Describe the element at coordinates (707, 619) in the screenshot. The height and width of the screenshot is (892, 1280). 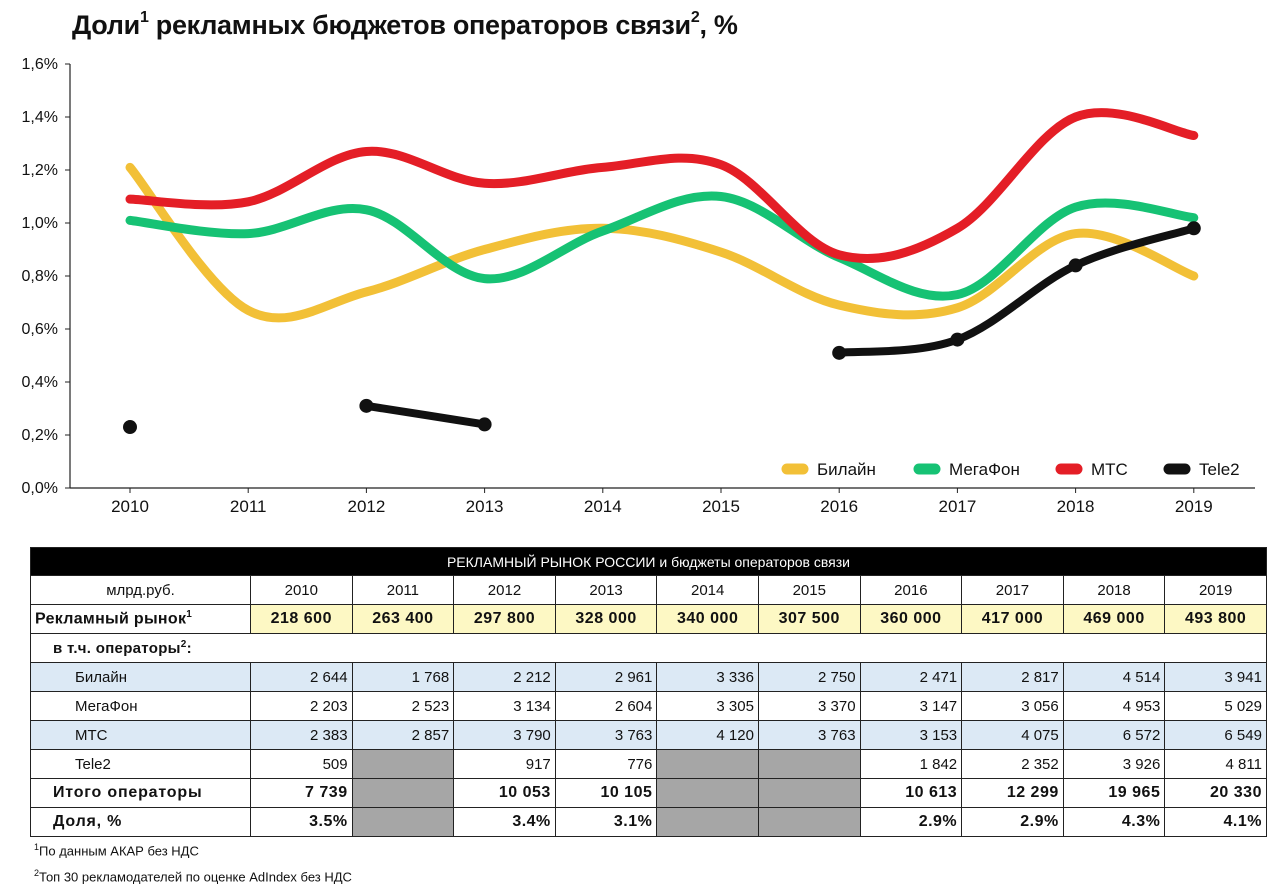
I see `market-cell: 340 000` at that location.